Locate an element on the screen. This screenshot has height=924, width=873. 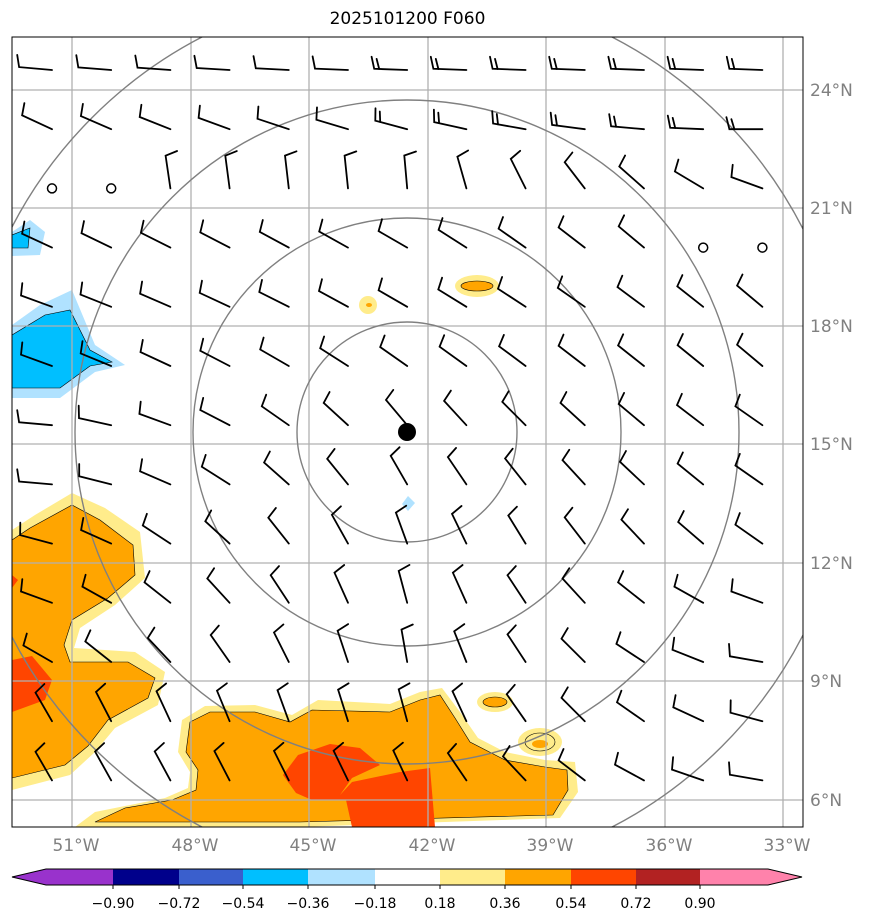
colorbar is located at coordinates (407, 878).